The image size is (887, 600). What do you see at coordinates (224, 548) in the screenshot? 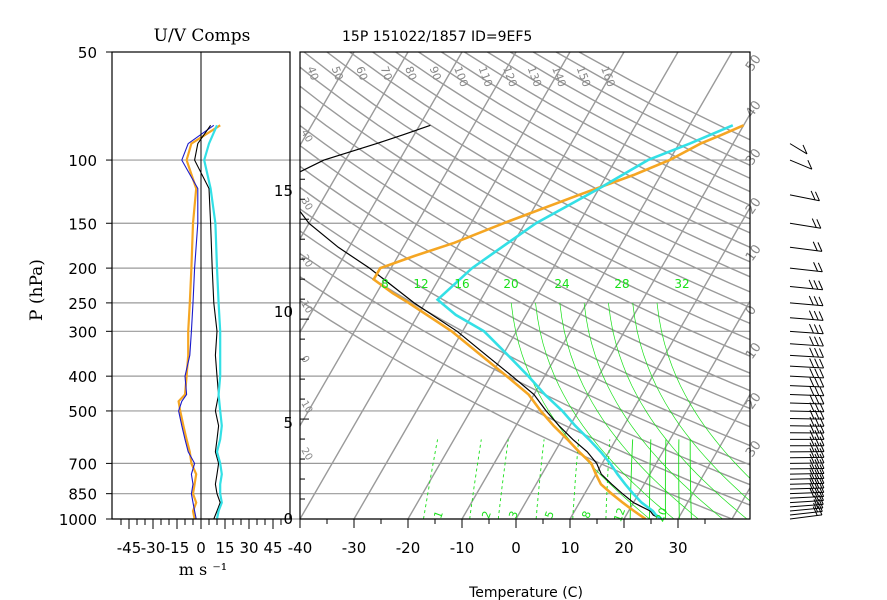
I see `x-tick-label: 15` at bounding box center [224, 548].